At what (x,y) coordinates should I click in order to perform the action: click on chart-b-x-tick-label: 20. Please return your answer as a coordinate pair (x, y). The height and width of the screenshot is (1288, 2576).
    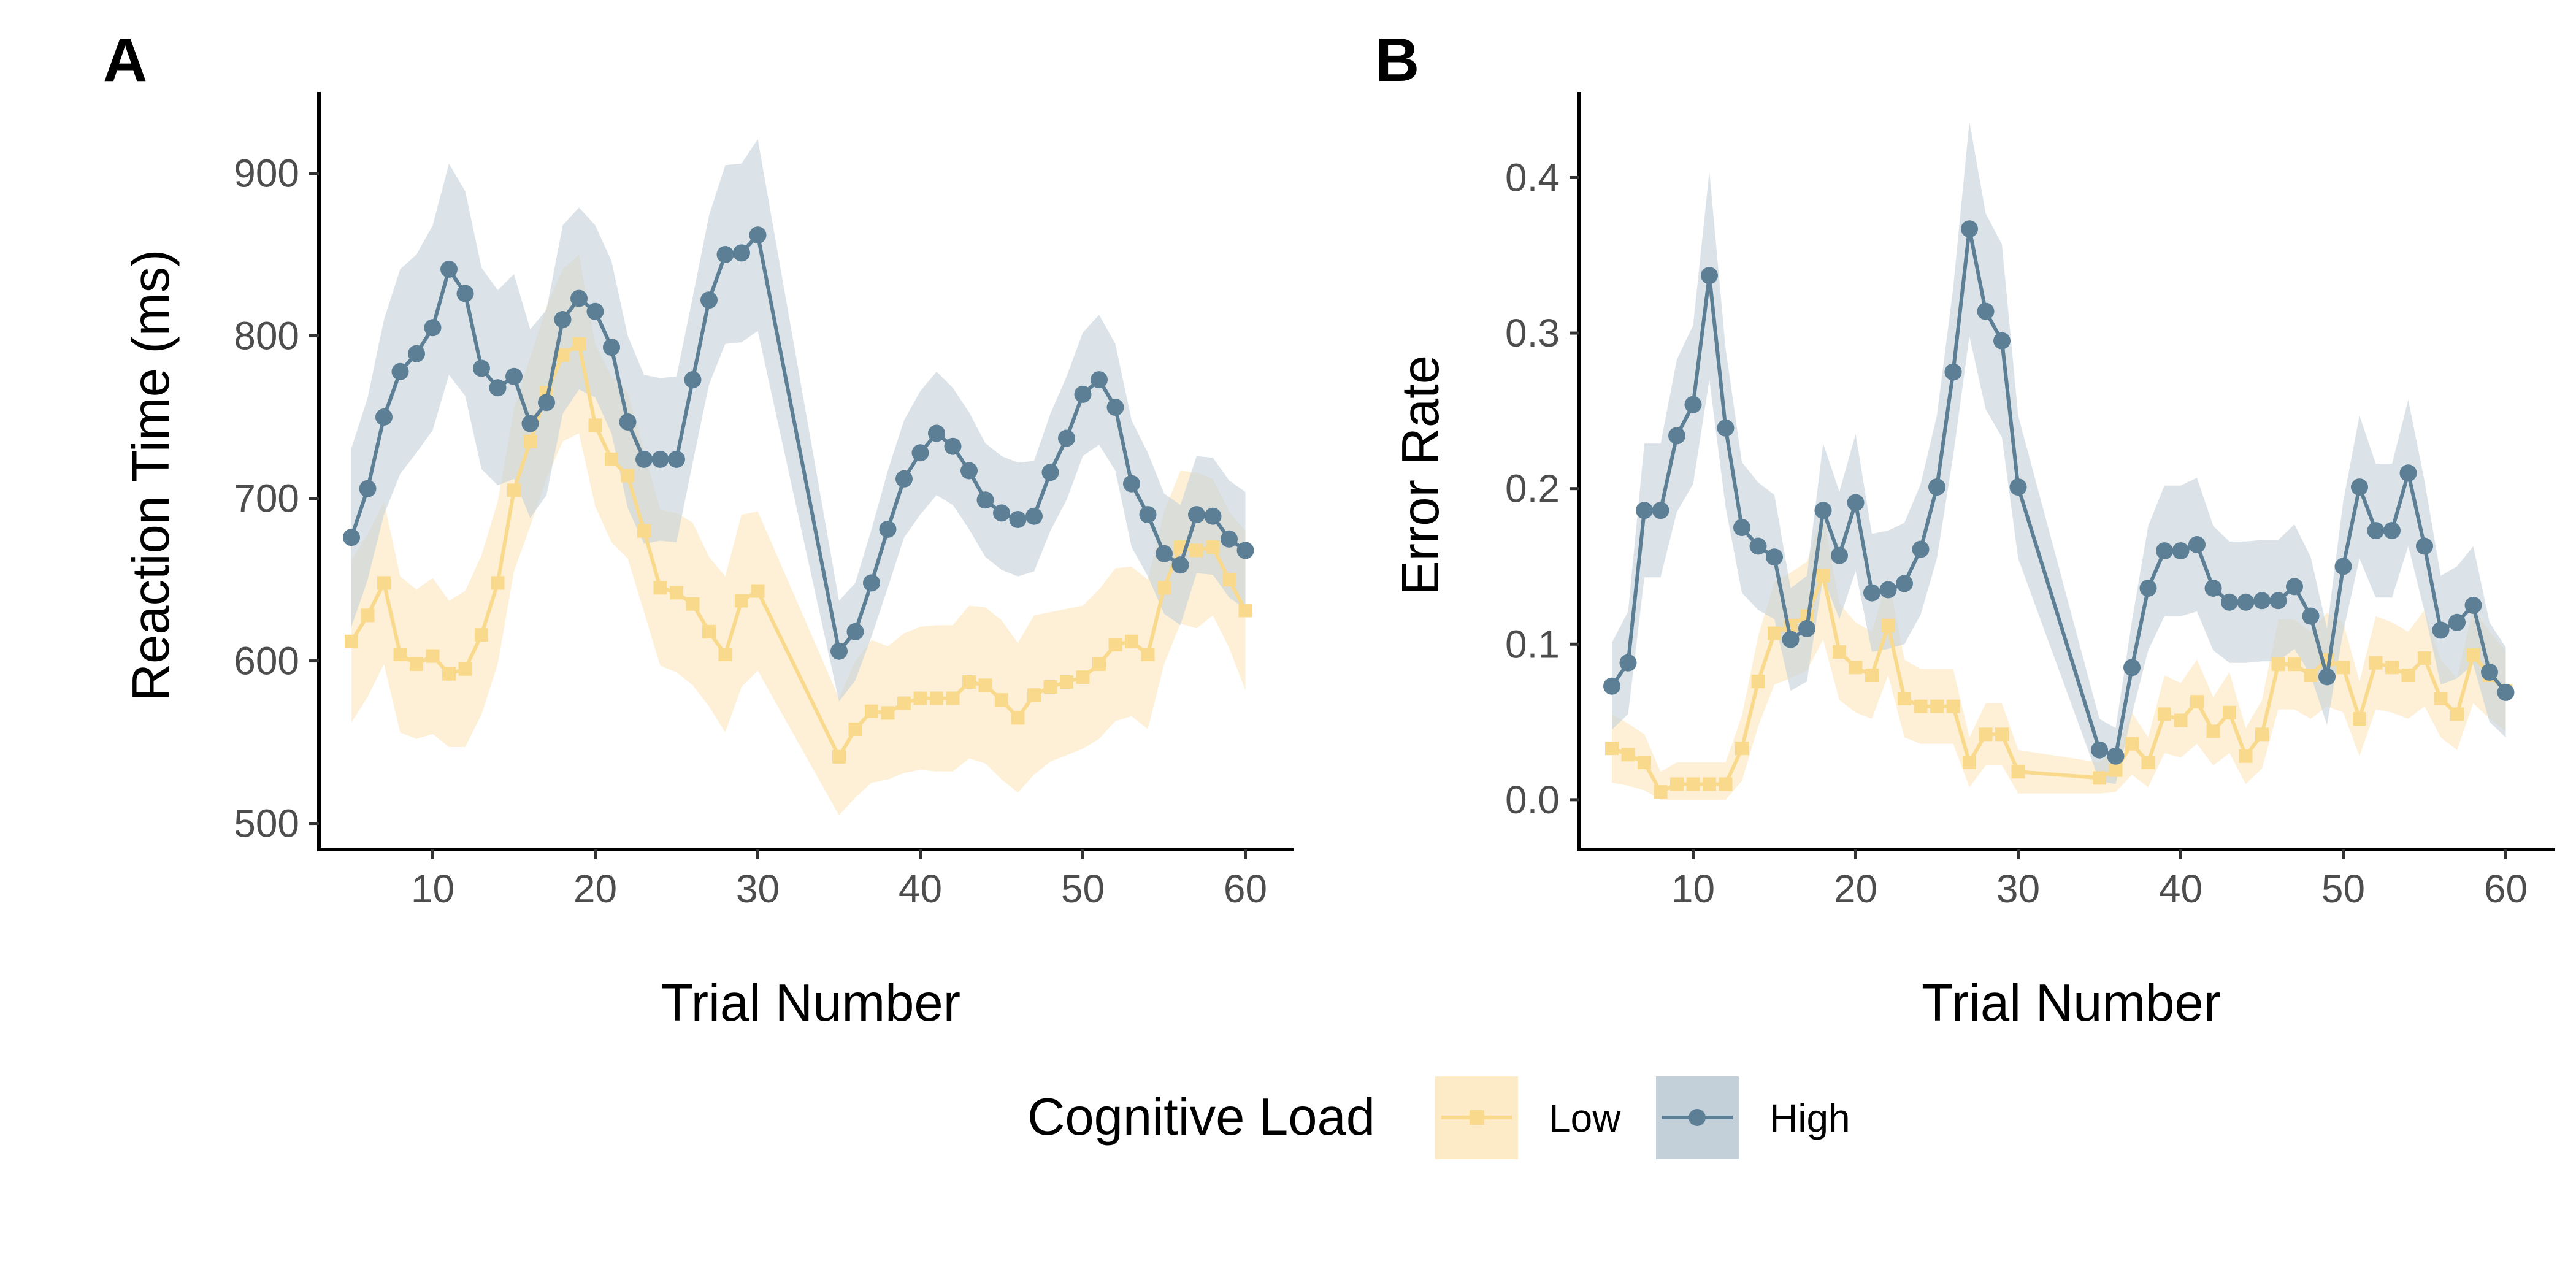
    Looking at the image, I should click on (1855, 889).